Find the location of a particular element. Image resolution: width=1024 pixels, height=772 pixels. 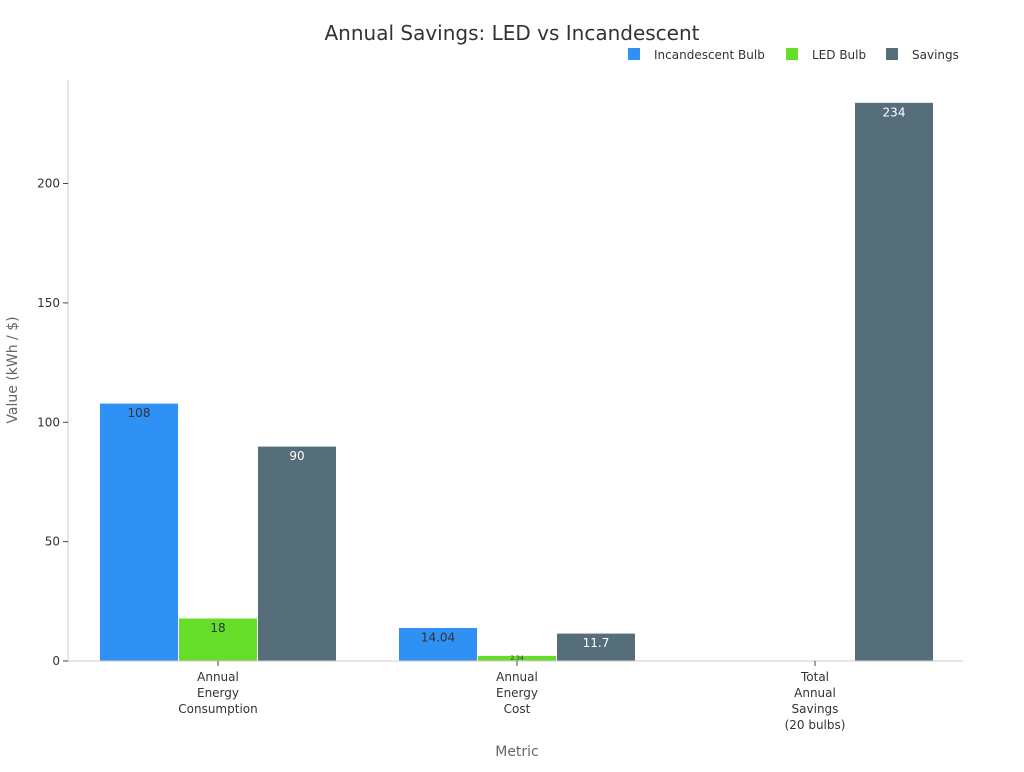

x-tick-label: Total Annual Savings (20 bulbs) is located at coordinates (815, 701).